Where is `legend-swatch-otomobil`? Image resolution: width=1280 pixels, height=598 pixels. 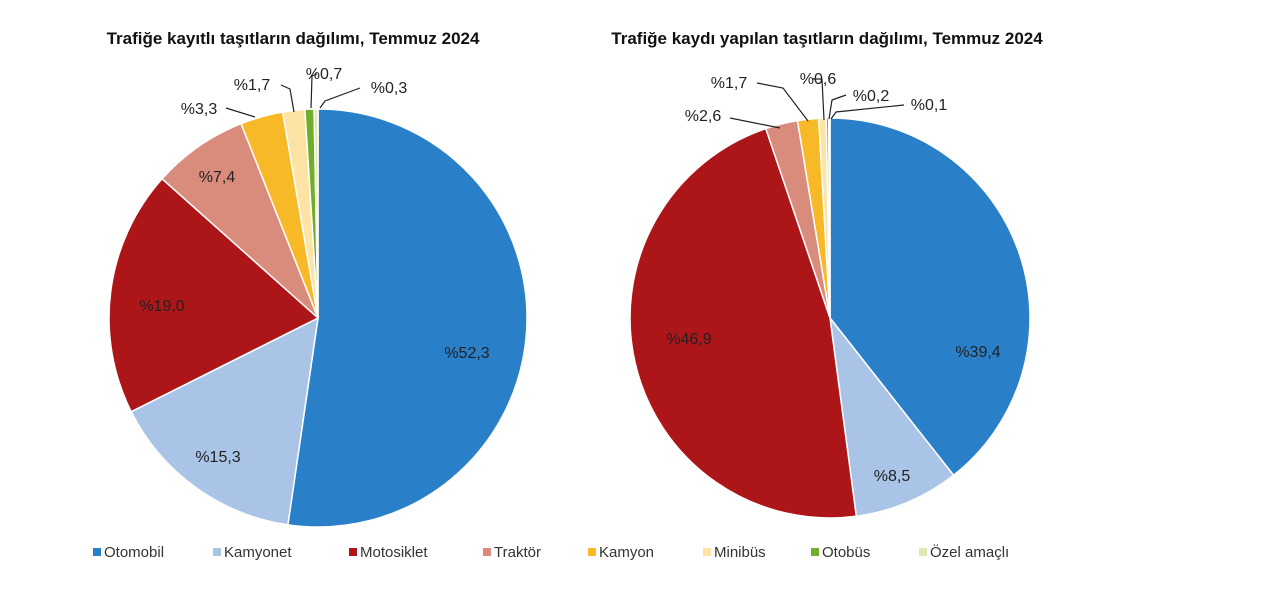
legend-swatch-otomobil is located at coordinates (97, 552).